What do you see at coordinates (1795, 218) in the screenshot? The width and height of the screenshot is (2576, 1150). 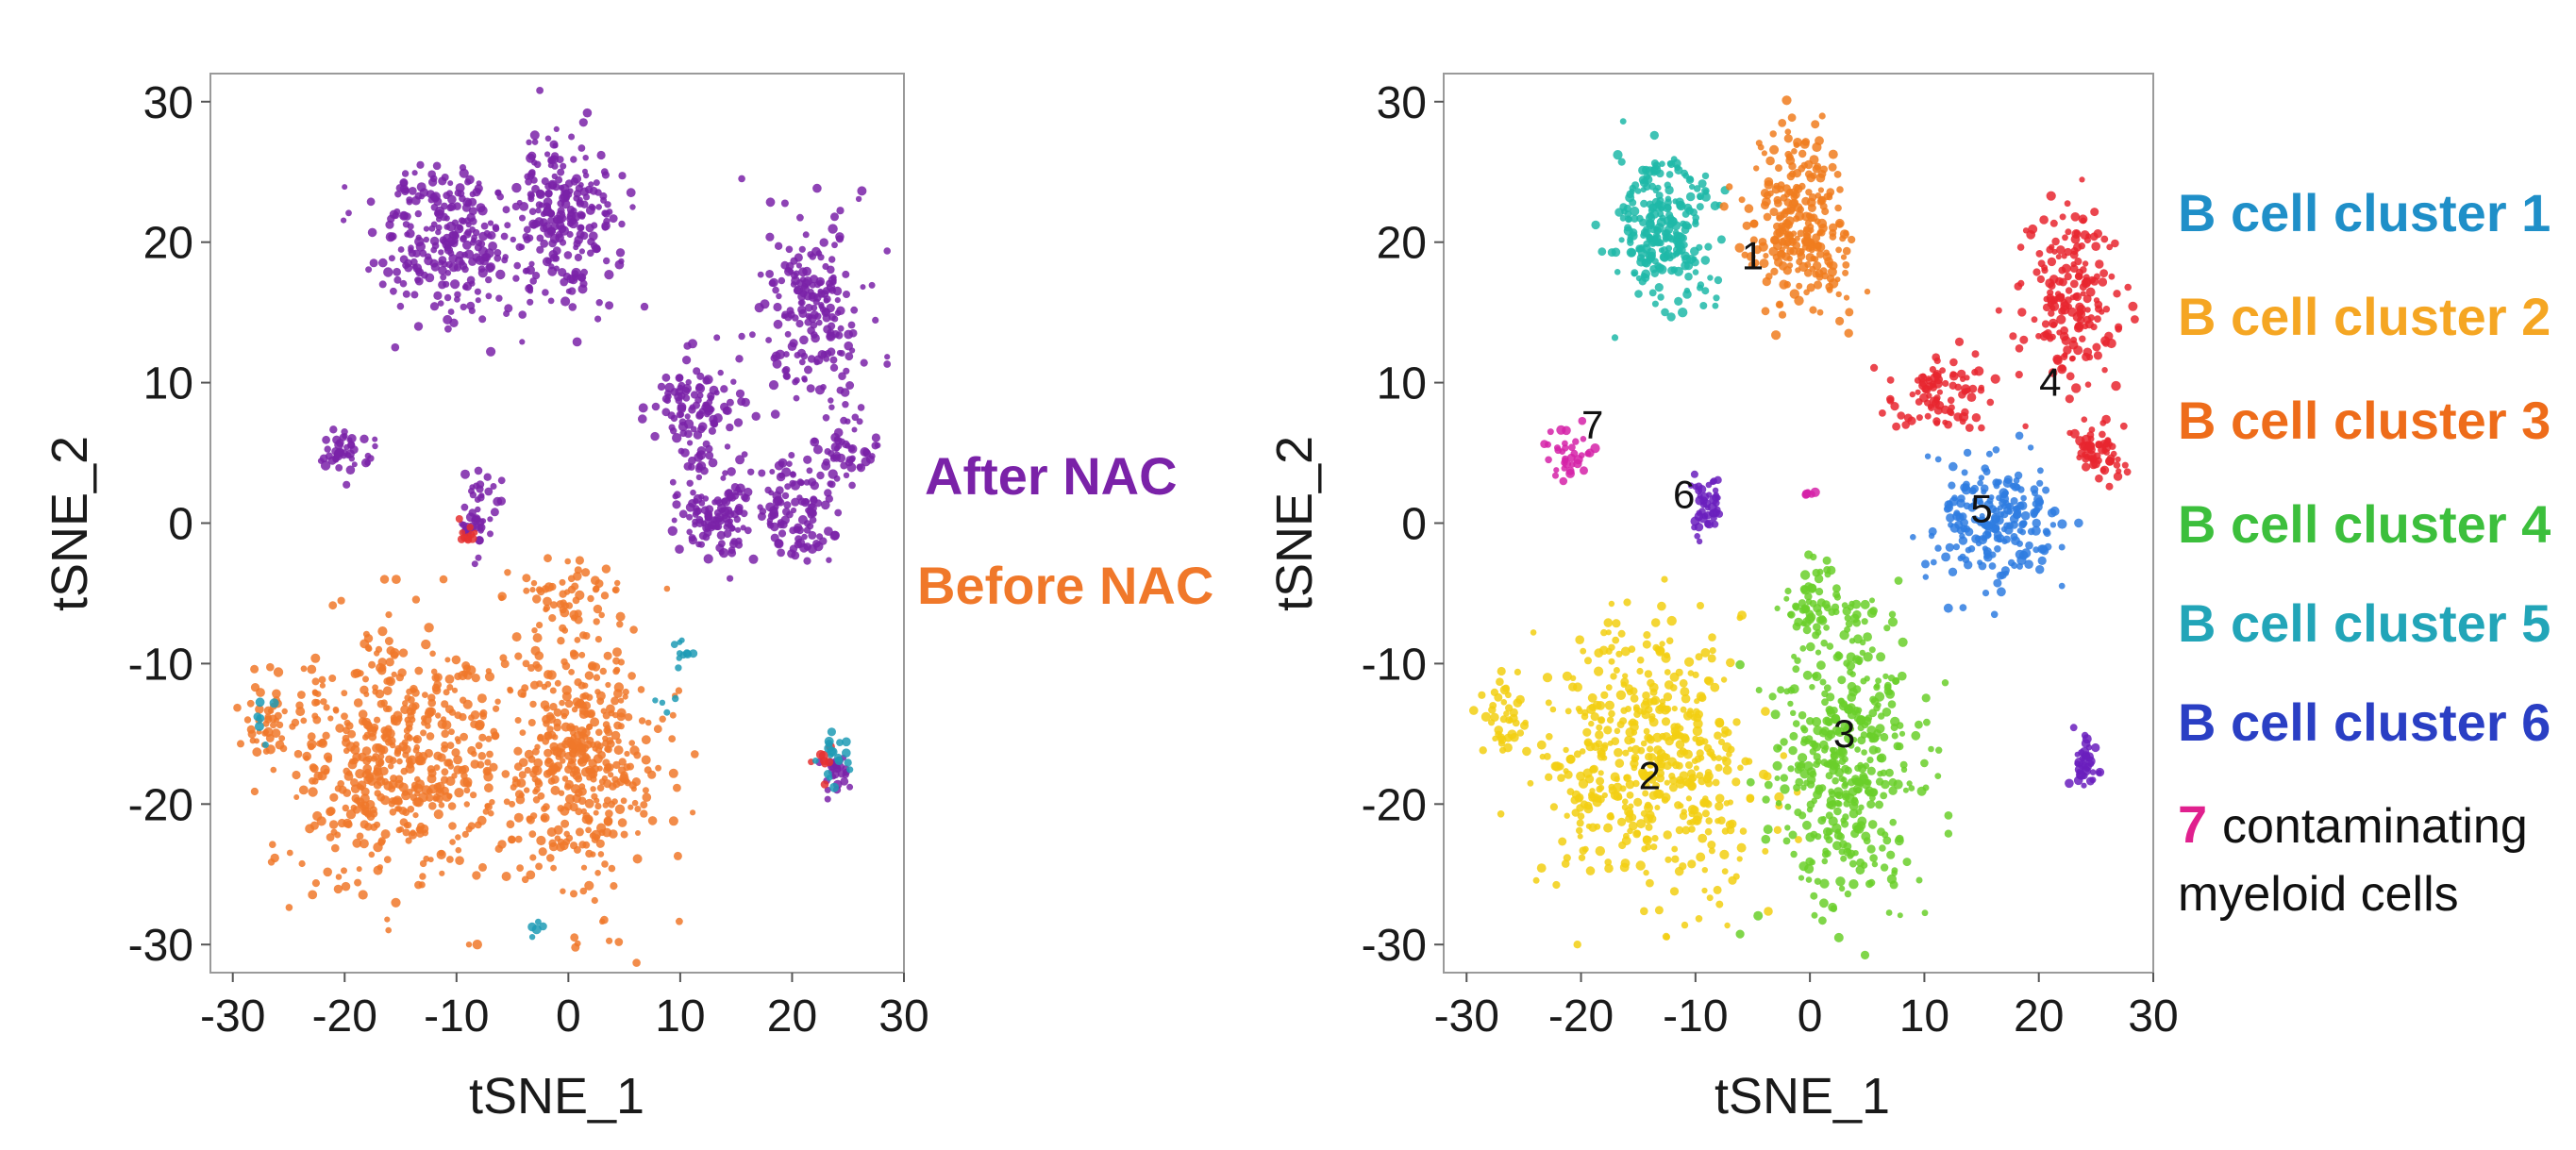 I see `series-cluster-orange` at bounding box center [1795, 218].